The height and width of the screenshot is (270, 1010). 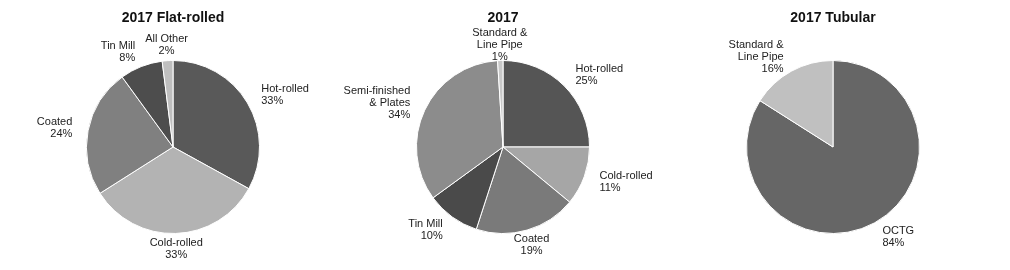 I want to click on chart-title: 2017, so click(x=503, y=17).